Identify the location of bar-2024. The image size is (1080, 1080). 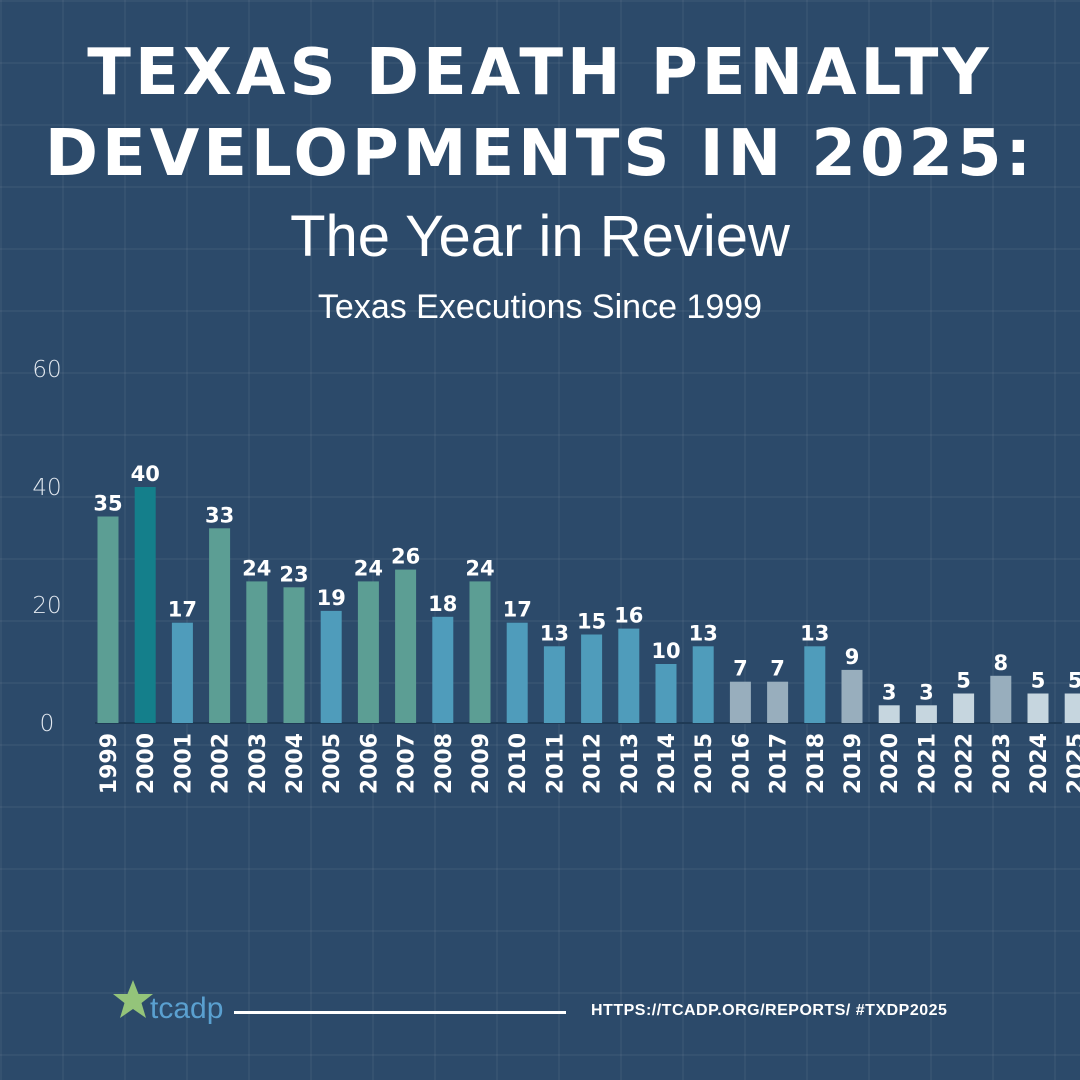
(1038, 708).